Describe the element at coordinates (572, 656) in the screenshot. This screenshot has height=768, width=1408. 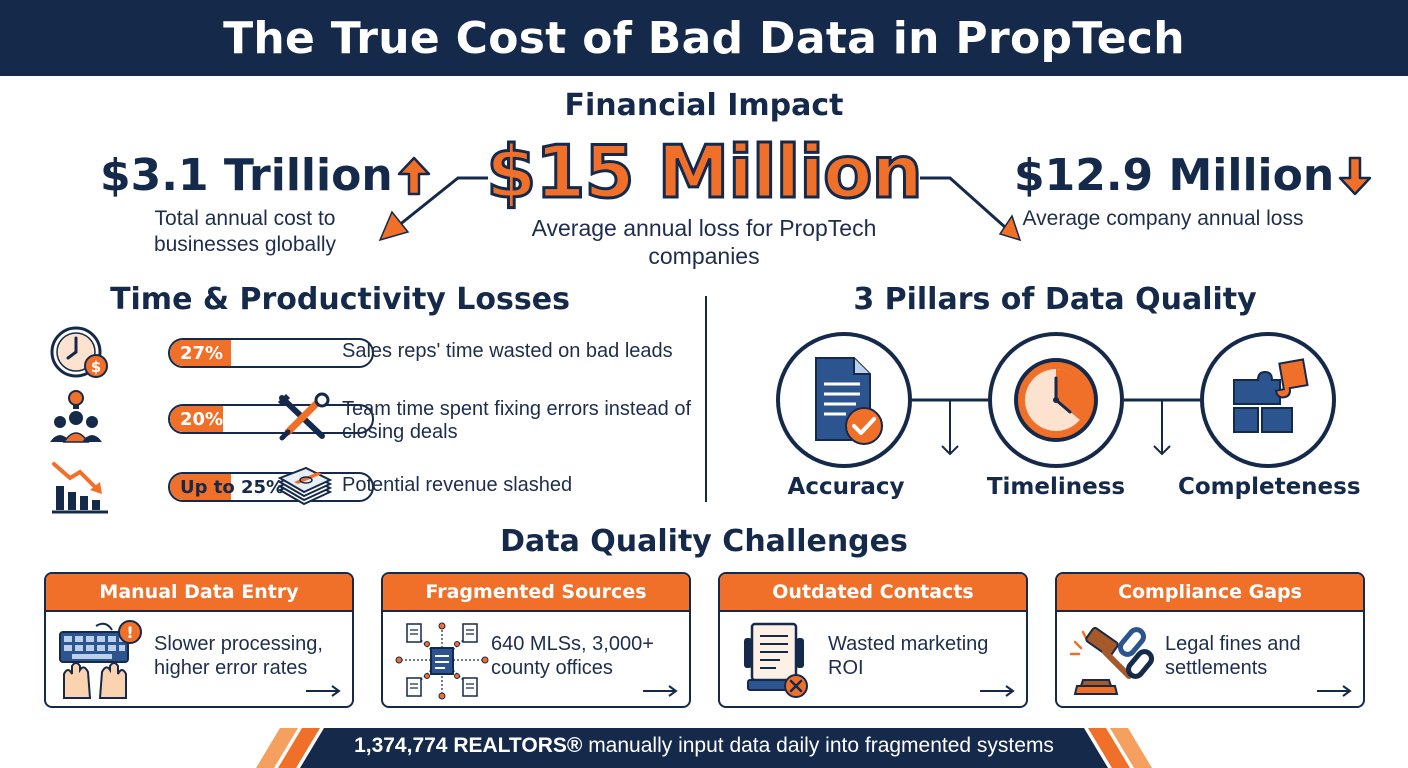
I see `challenge-text: 640 MLSs, 3,000+ county offices` at that location.